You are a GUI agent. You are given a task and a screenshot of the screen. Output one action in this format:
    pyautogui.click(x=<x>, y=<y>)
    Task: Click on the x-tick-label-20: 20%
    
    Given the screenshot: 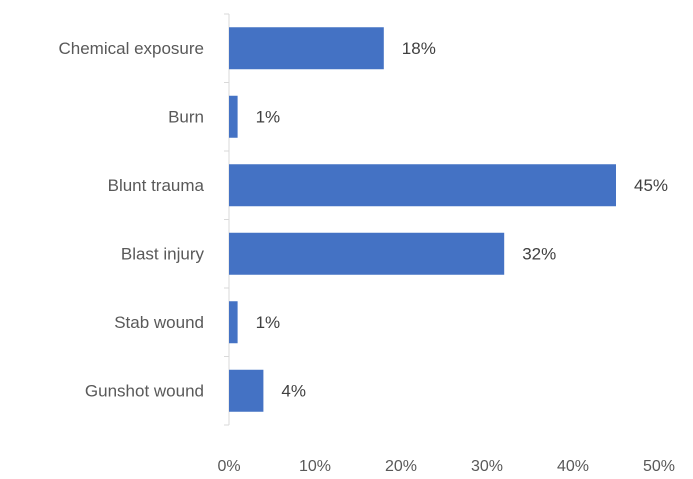 What is the action you would take?
    pyautogui.click(x=401, y=466)
    